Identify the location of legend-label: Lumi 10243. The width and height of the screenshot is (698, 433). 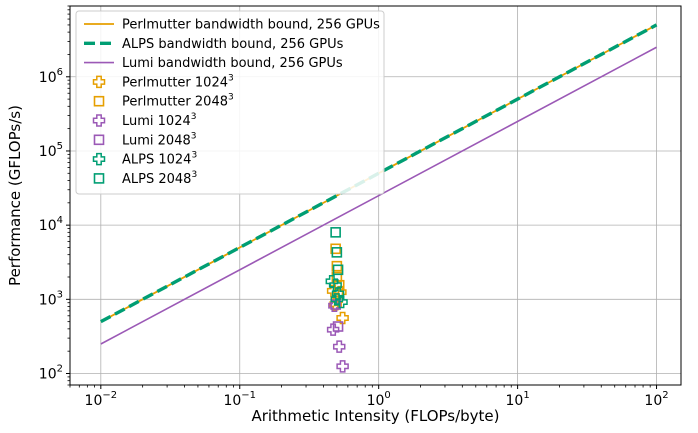
(159, 120).